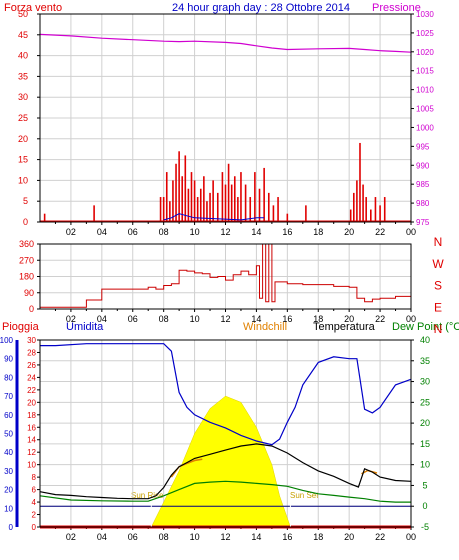 This screenshot has width=459, height=560. I want to click on panel1-x-tick-label: 14, so click(256, 232).